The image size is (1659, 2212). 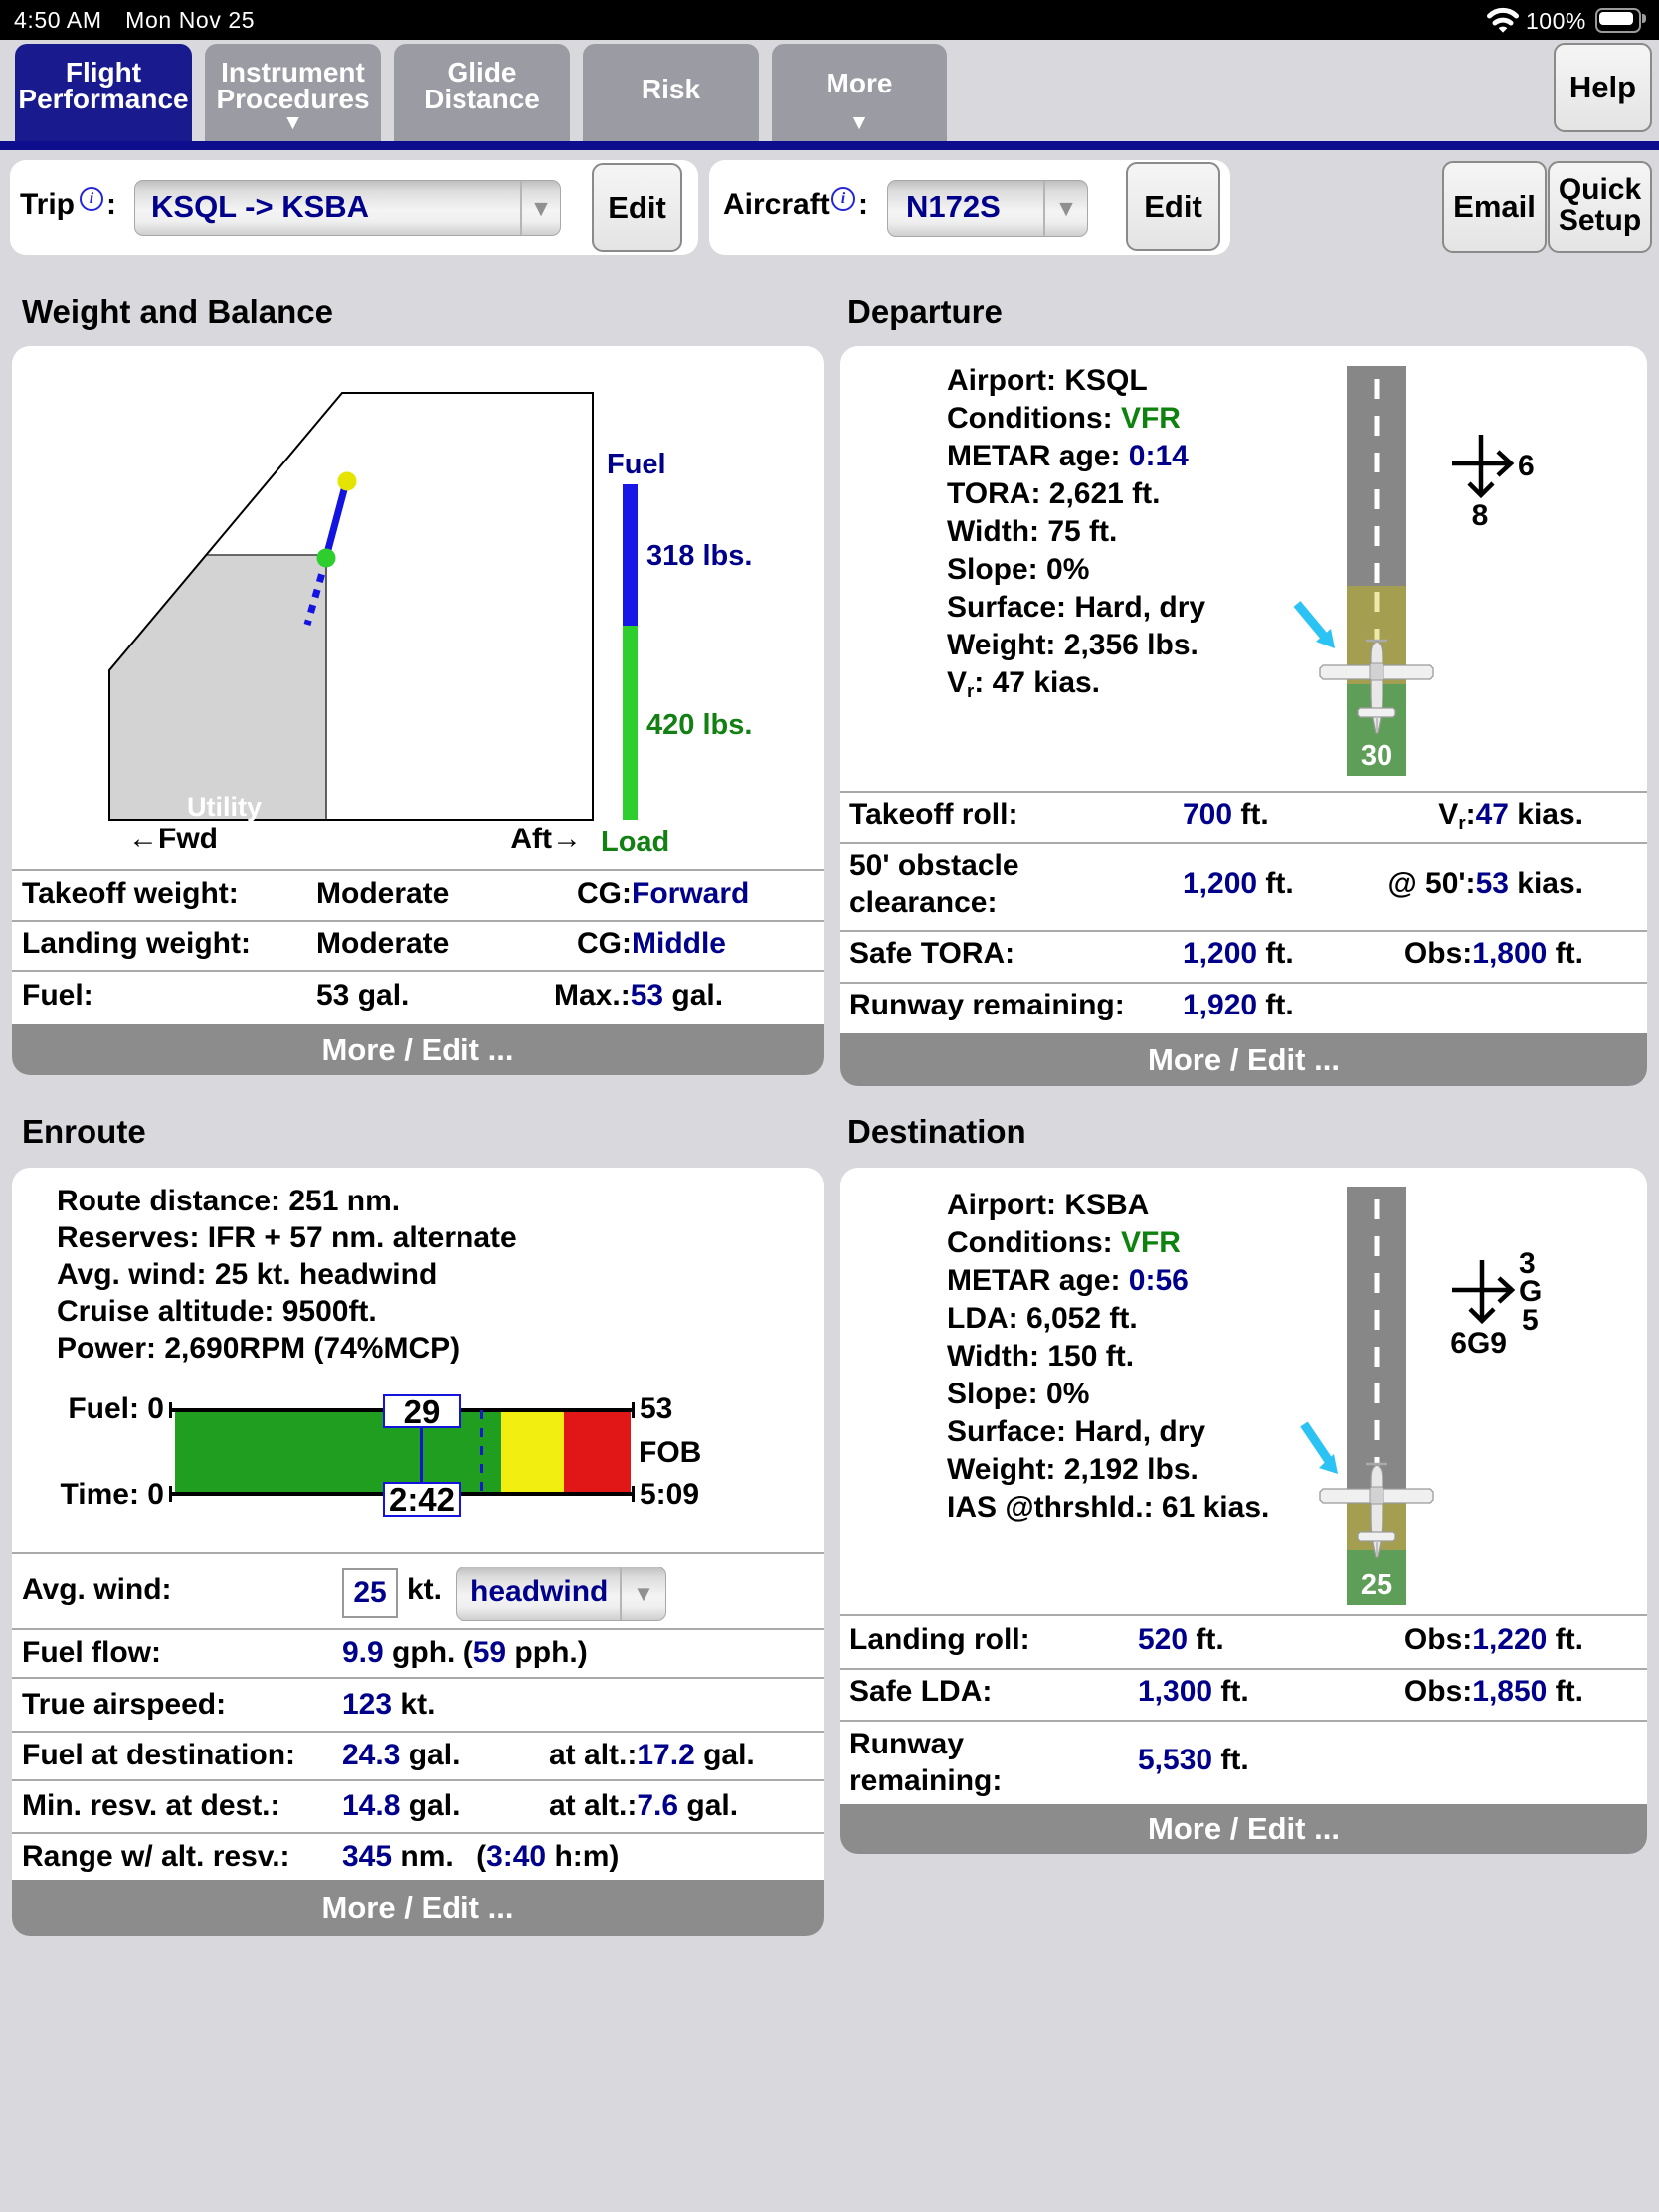 What do you see at coordinates (636, 464) in the screenshot?
I see `svg-text: Fuel` at bounding box center [636, 464].